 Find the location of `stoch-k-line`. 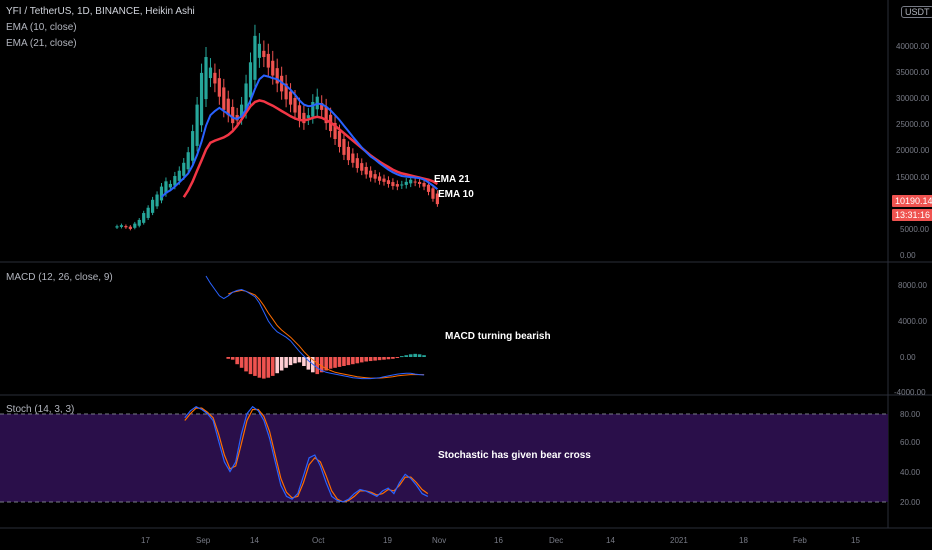

stoch-k-line is located at coordinates (306, 454).